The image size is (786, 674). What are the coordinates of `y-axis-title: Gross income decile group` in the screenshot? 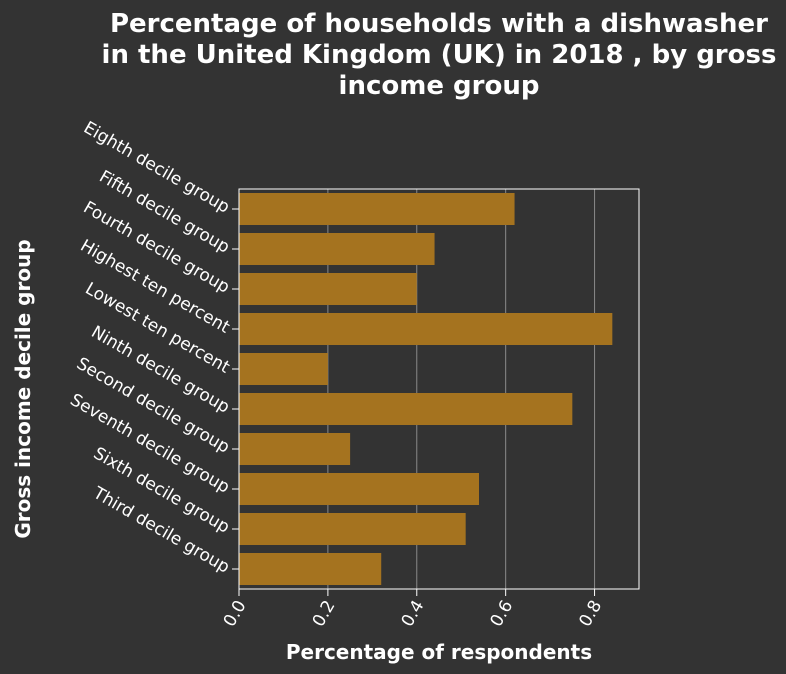 It's located at (23, 388).